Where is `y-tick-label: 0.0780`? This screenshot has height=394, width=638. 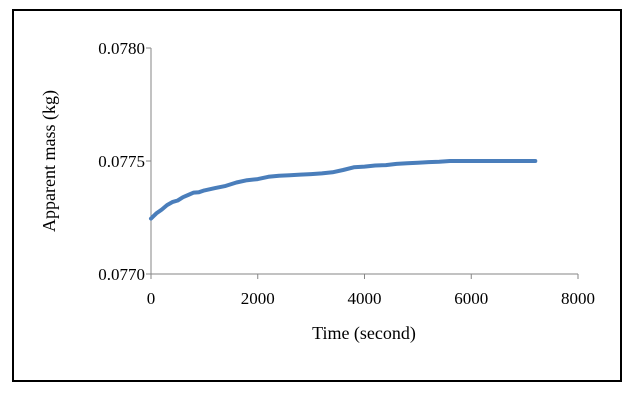 y-tick-label: 0.0780 is located at coordinates (121, 48).